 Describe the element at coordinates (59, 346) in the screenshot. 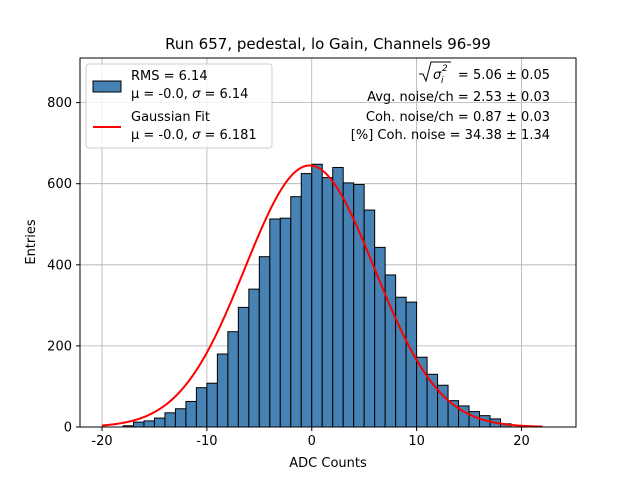

I see `y-tick-label: 200` at that location.